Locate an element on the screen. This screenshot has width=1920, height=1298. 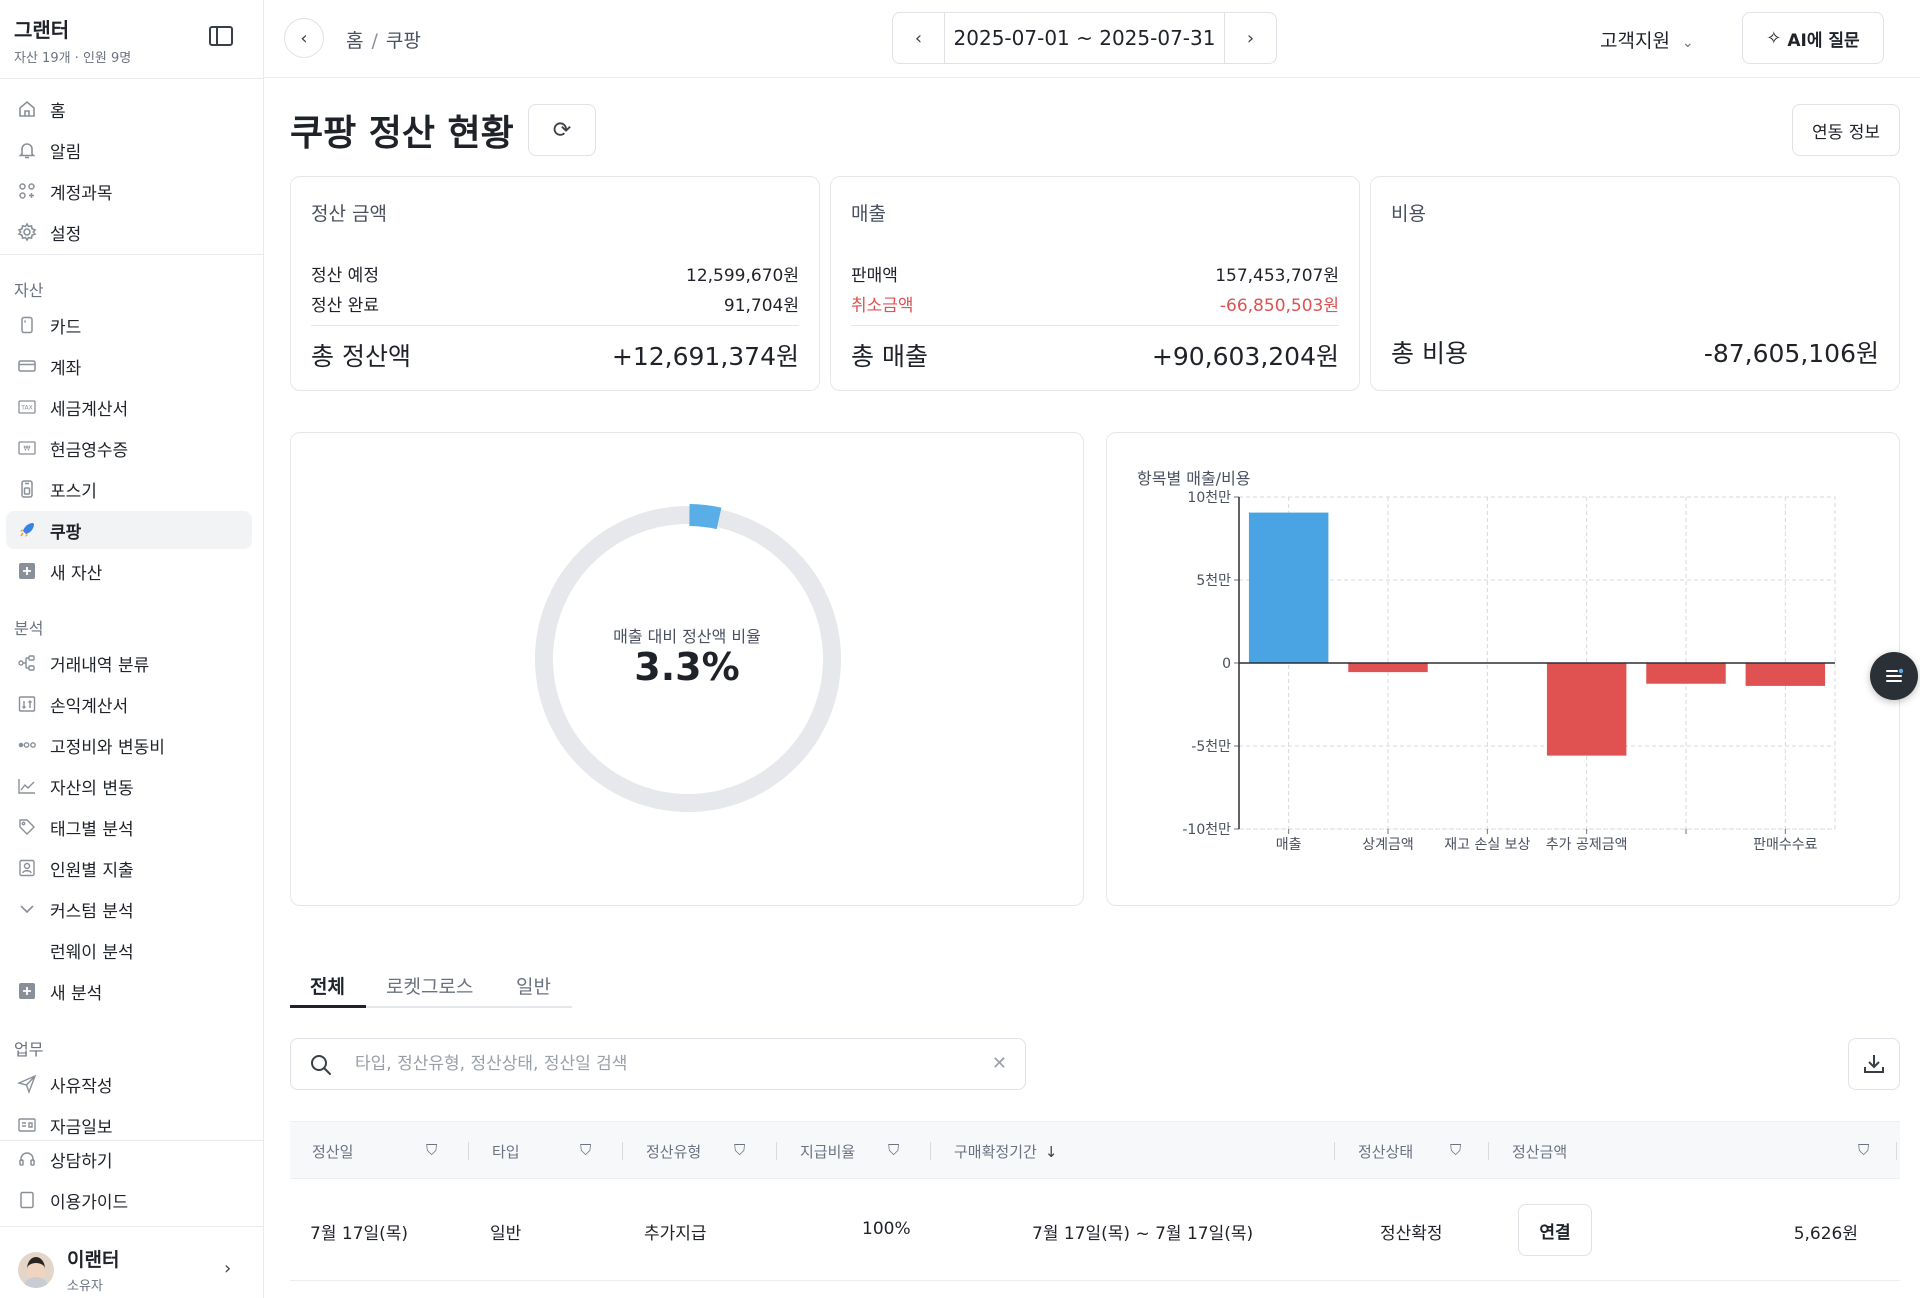
tab-general: 일반 is located at coordinates (533, 987).